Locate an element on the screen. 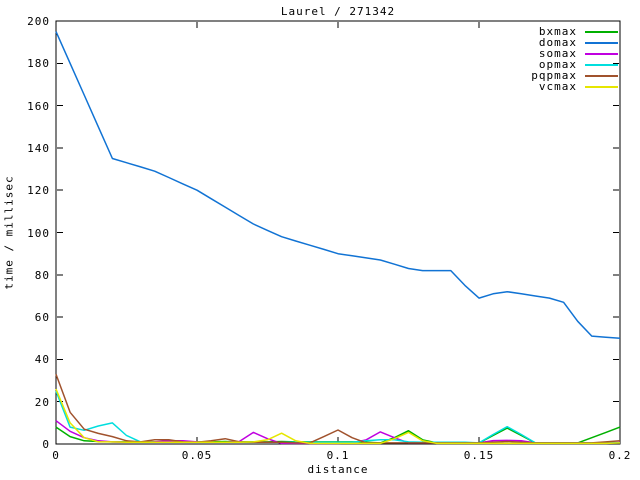 The width and height of the screenshot is (640, 480). y-tick-label-0: 0 is located at coordinates (46, 444).